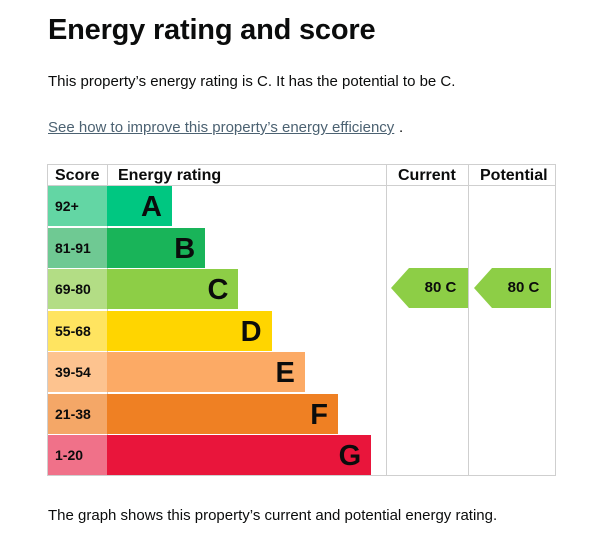 This screenshot has width=591, height=536. Describe the element at coordinates (427, 175) in the screenshot. I see `header-current: Current` at that location.